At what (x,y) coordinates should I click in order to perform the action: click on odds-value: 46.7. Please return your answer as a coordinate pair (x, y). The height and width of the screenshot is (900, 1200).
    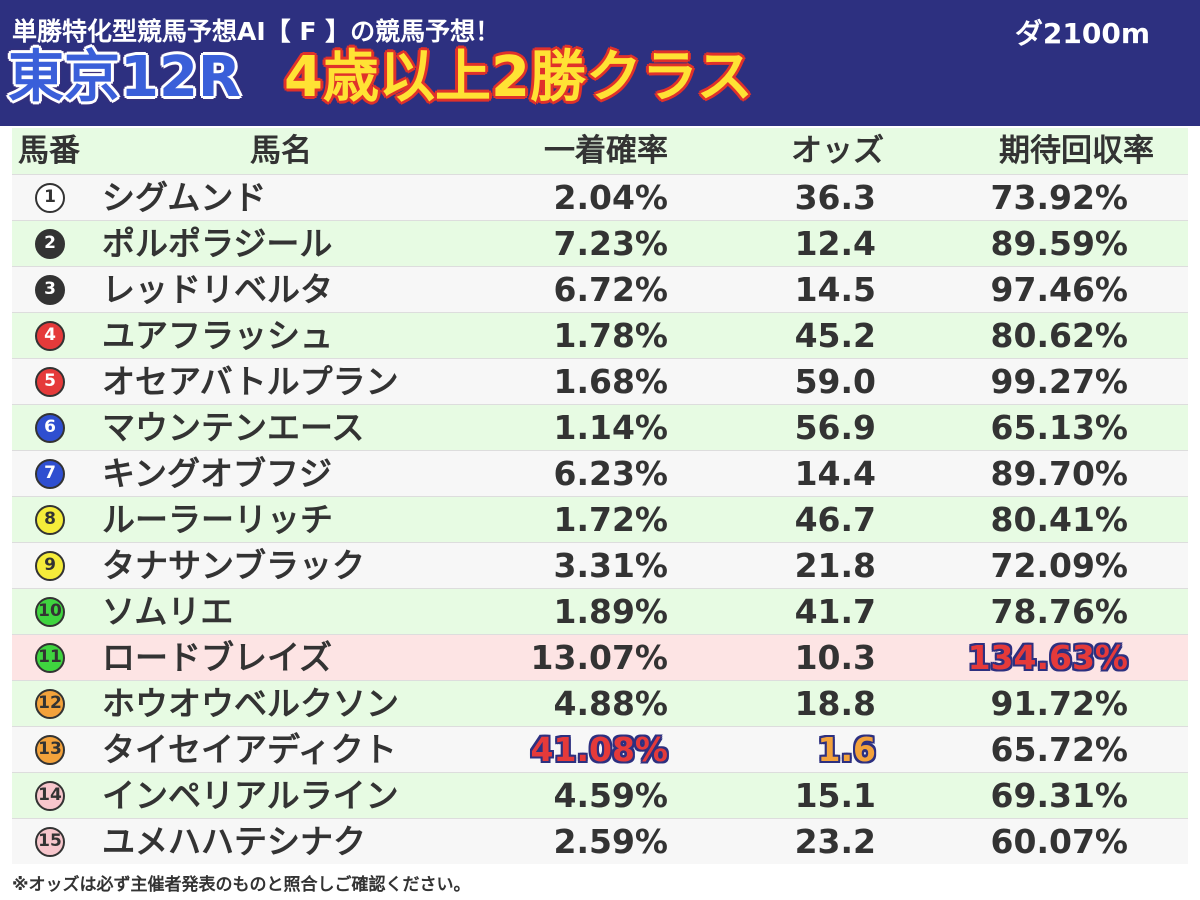
    Looking at the image, I should click on (835, 519).